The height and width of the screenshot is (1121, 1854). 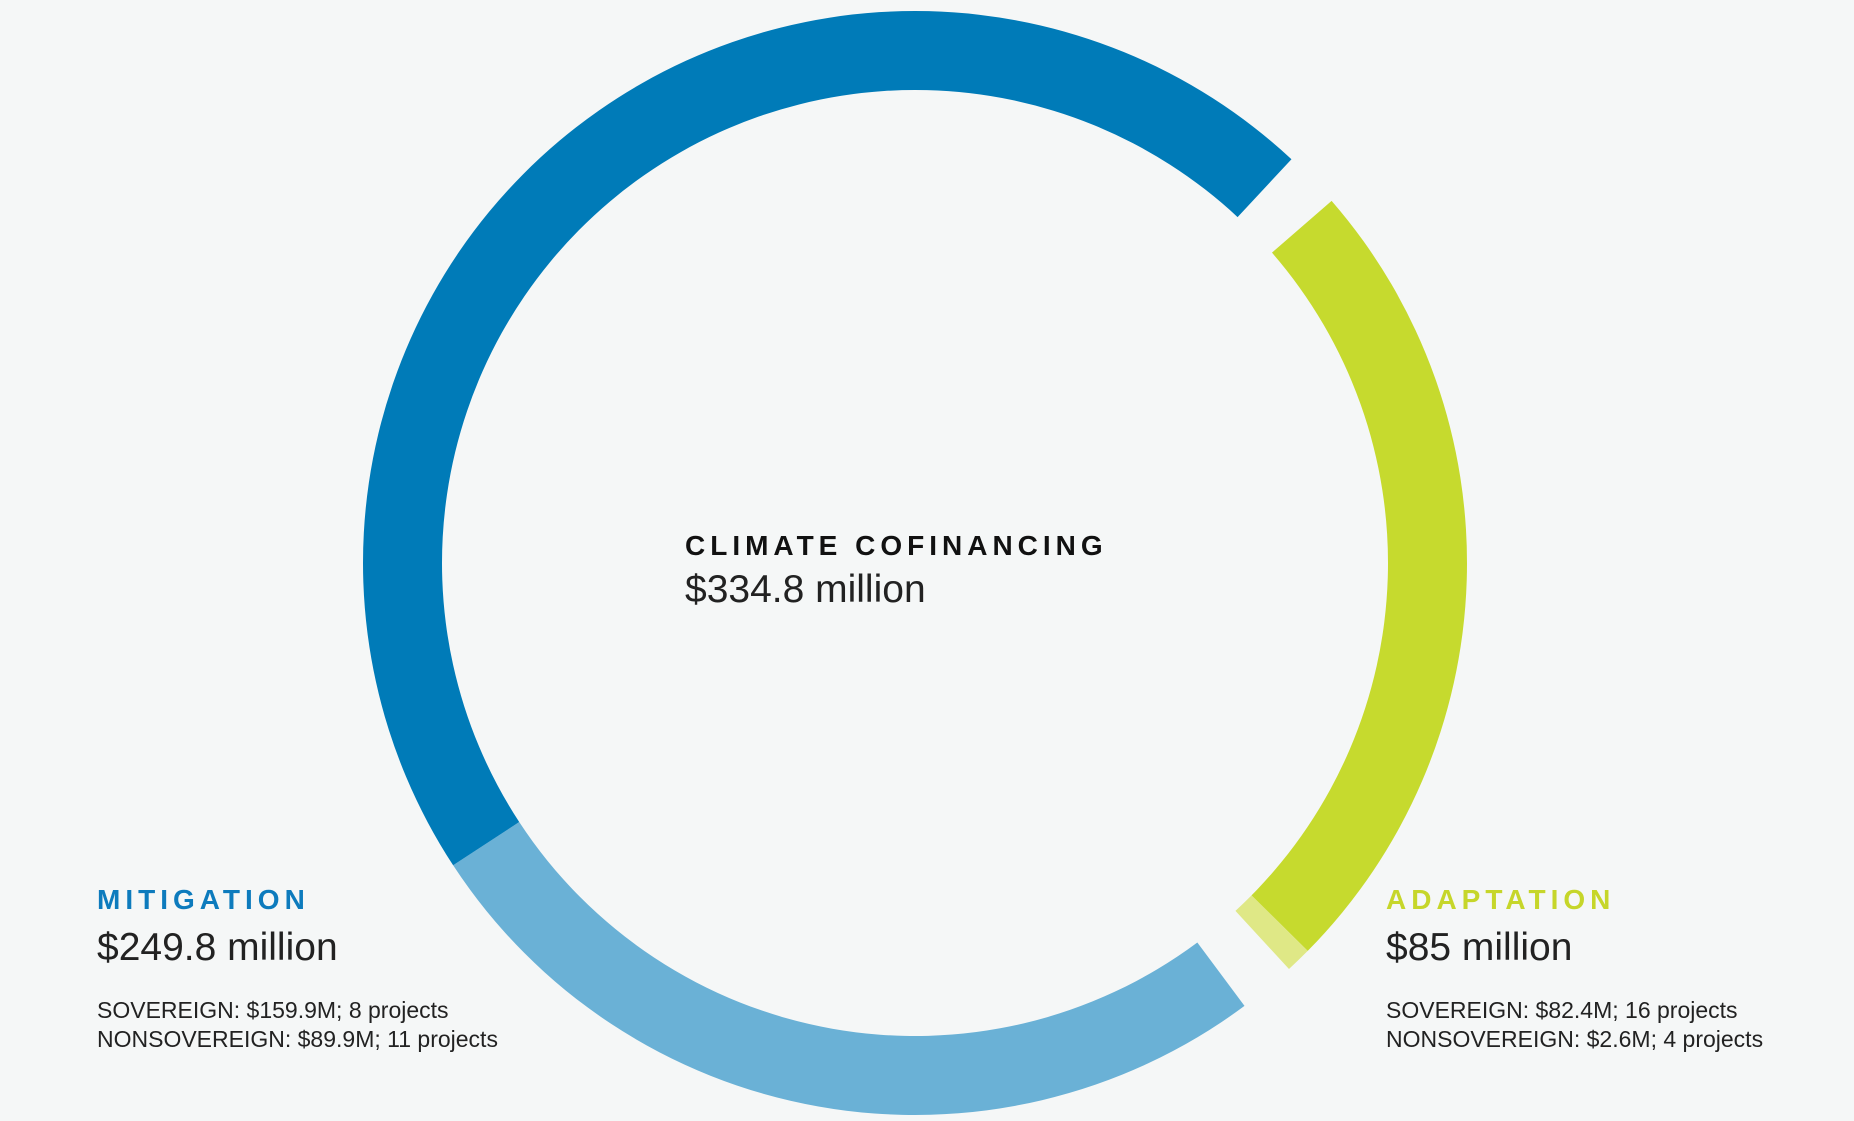 I want to click on arc-mitigation-nonsovereign, so click(x=849, y=968).